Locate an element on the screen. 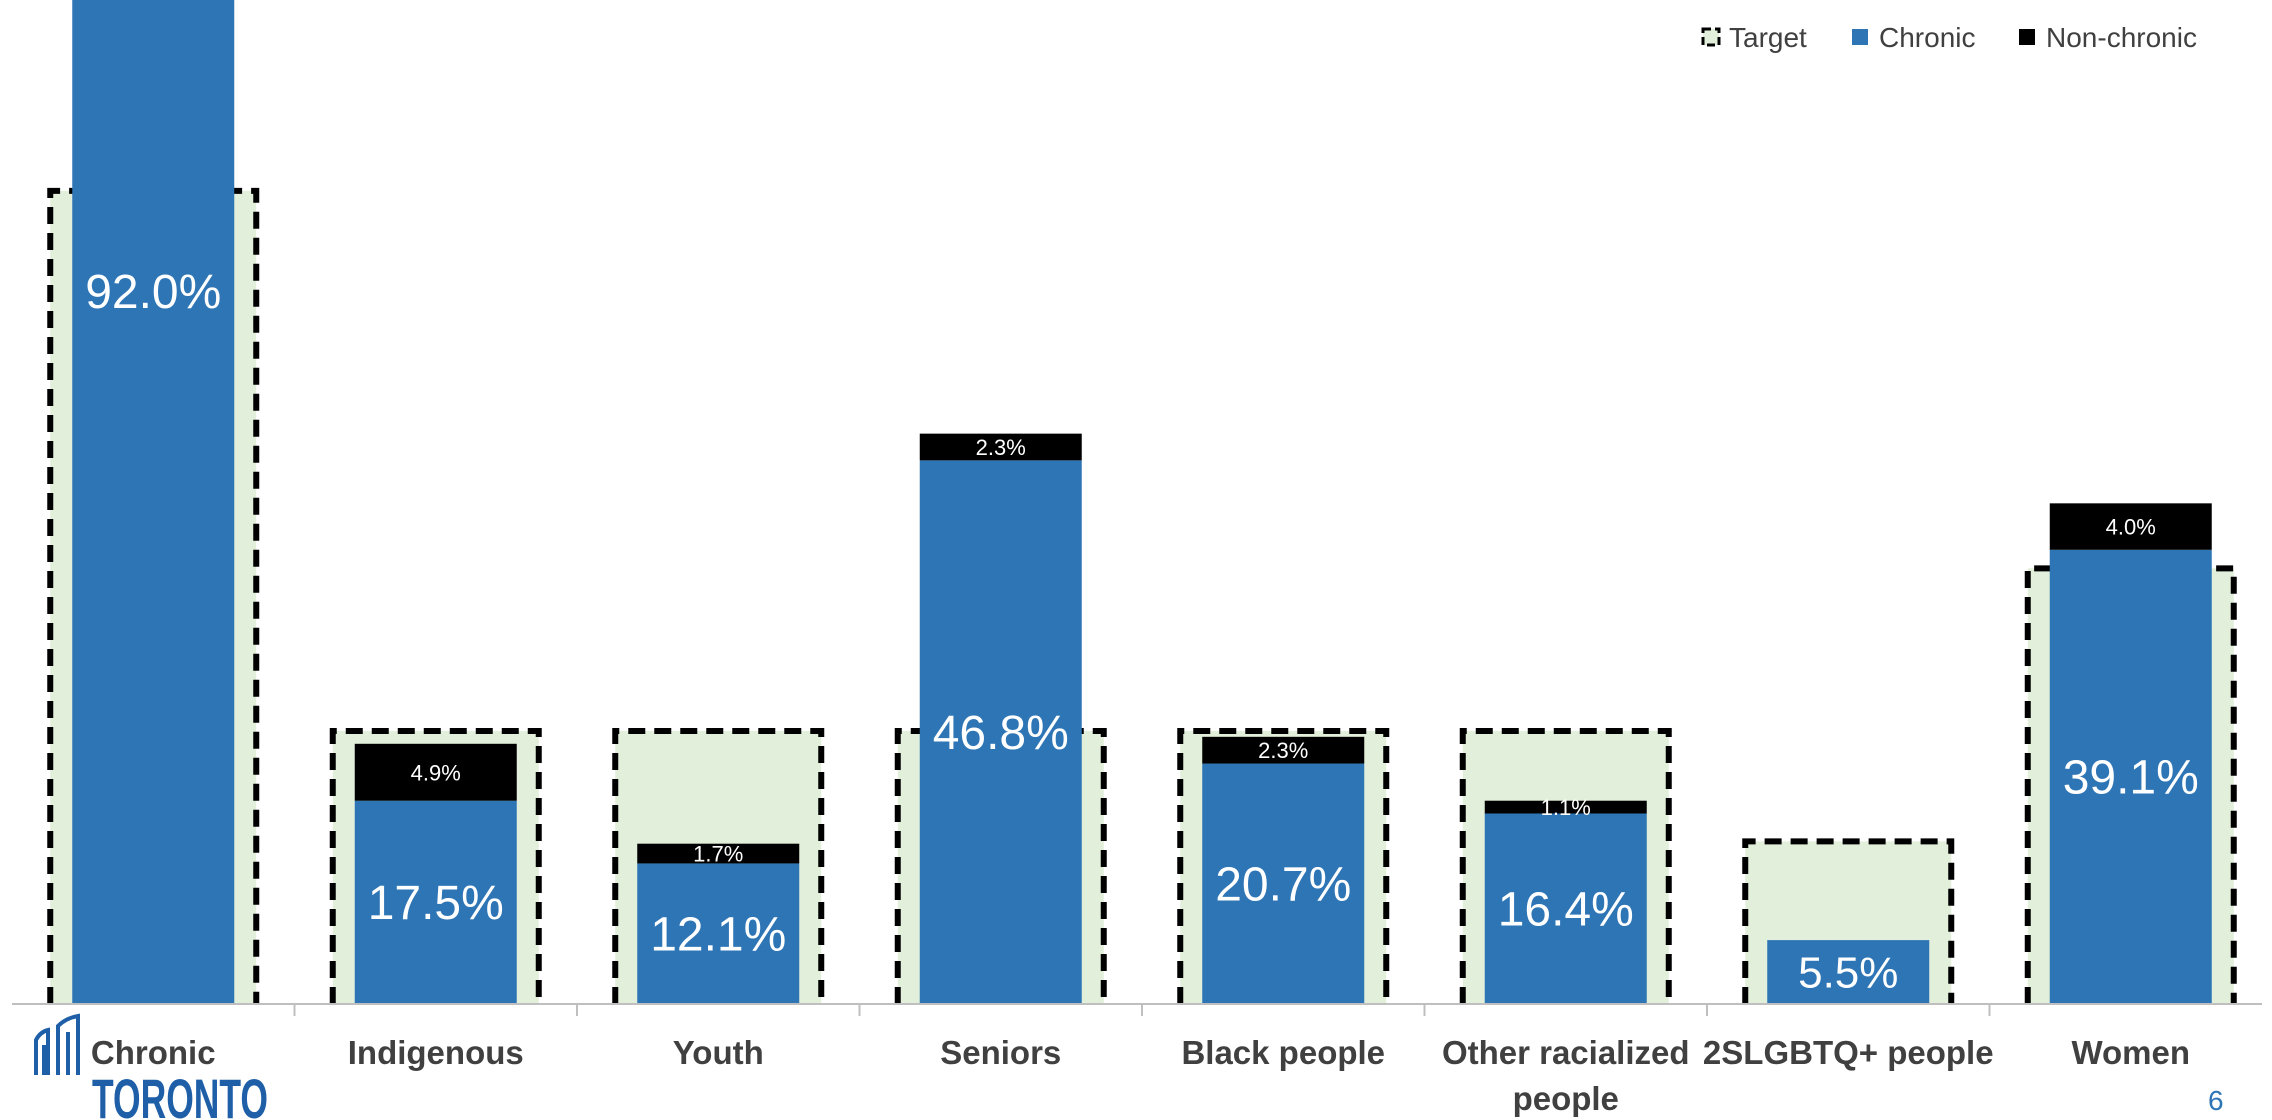 Image resolution: width=2272 pixels, height=1120 pixels. label-chronic-indigenous: 17.5% is located at coordinates (436, 903).